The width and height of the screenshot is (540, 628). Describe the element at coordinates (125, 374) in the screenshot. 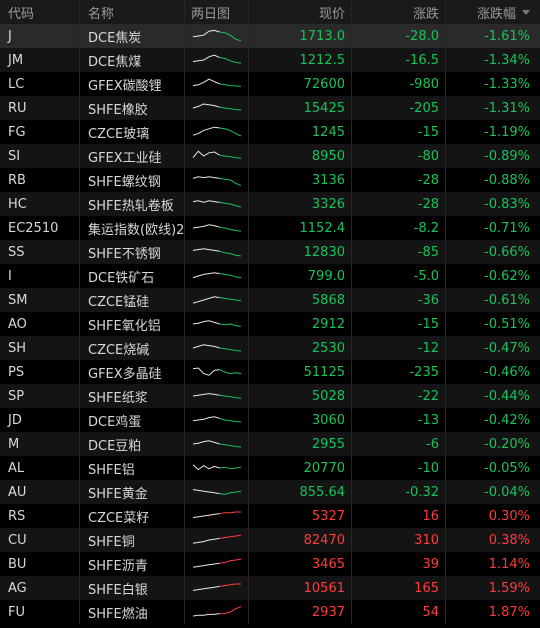

I see `name-text: GFEX多晶硅` at that location.